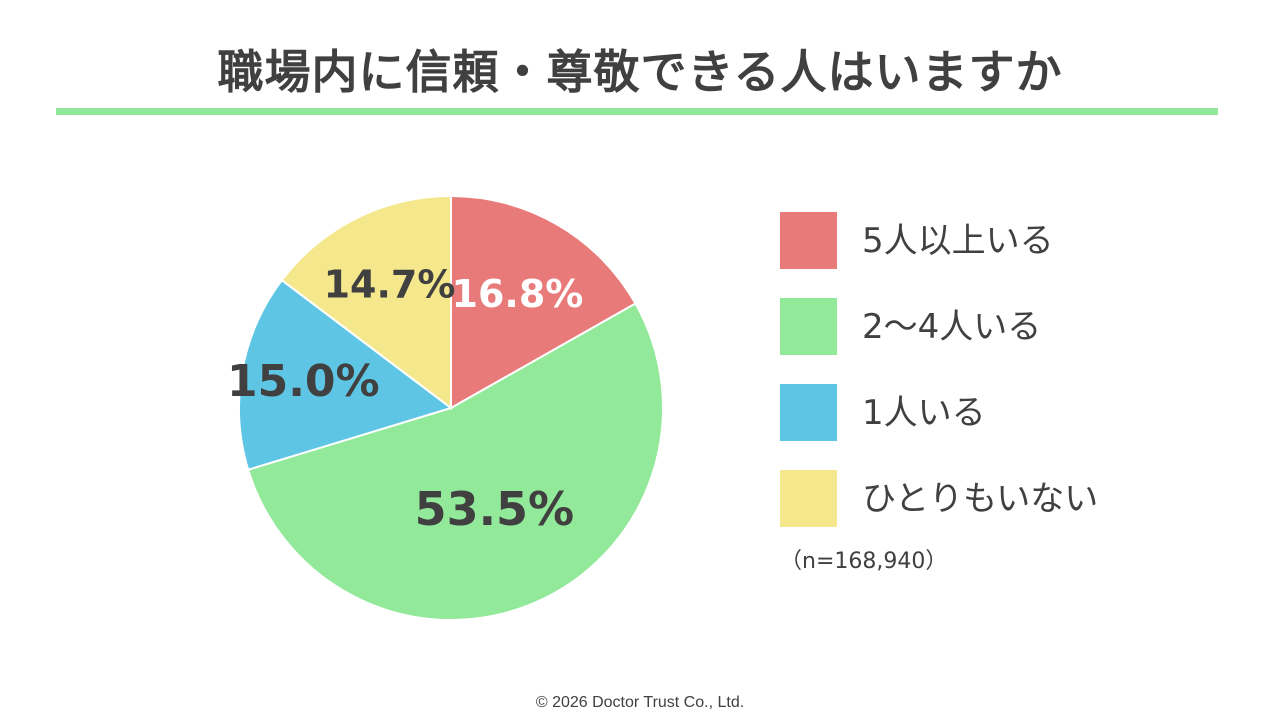 The width and height of the screenshot is (1280, 720). I want to click on slice-2to4-label: 53.5%, so click(495, 509).